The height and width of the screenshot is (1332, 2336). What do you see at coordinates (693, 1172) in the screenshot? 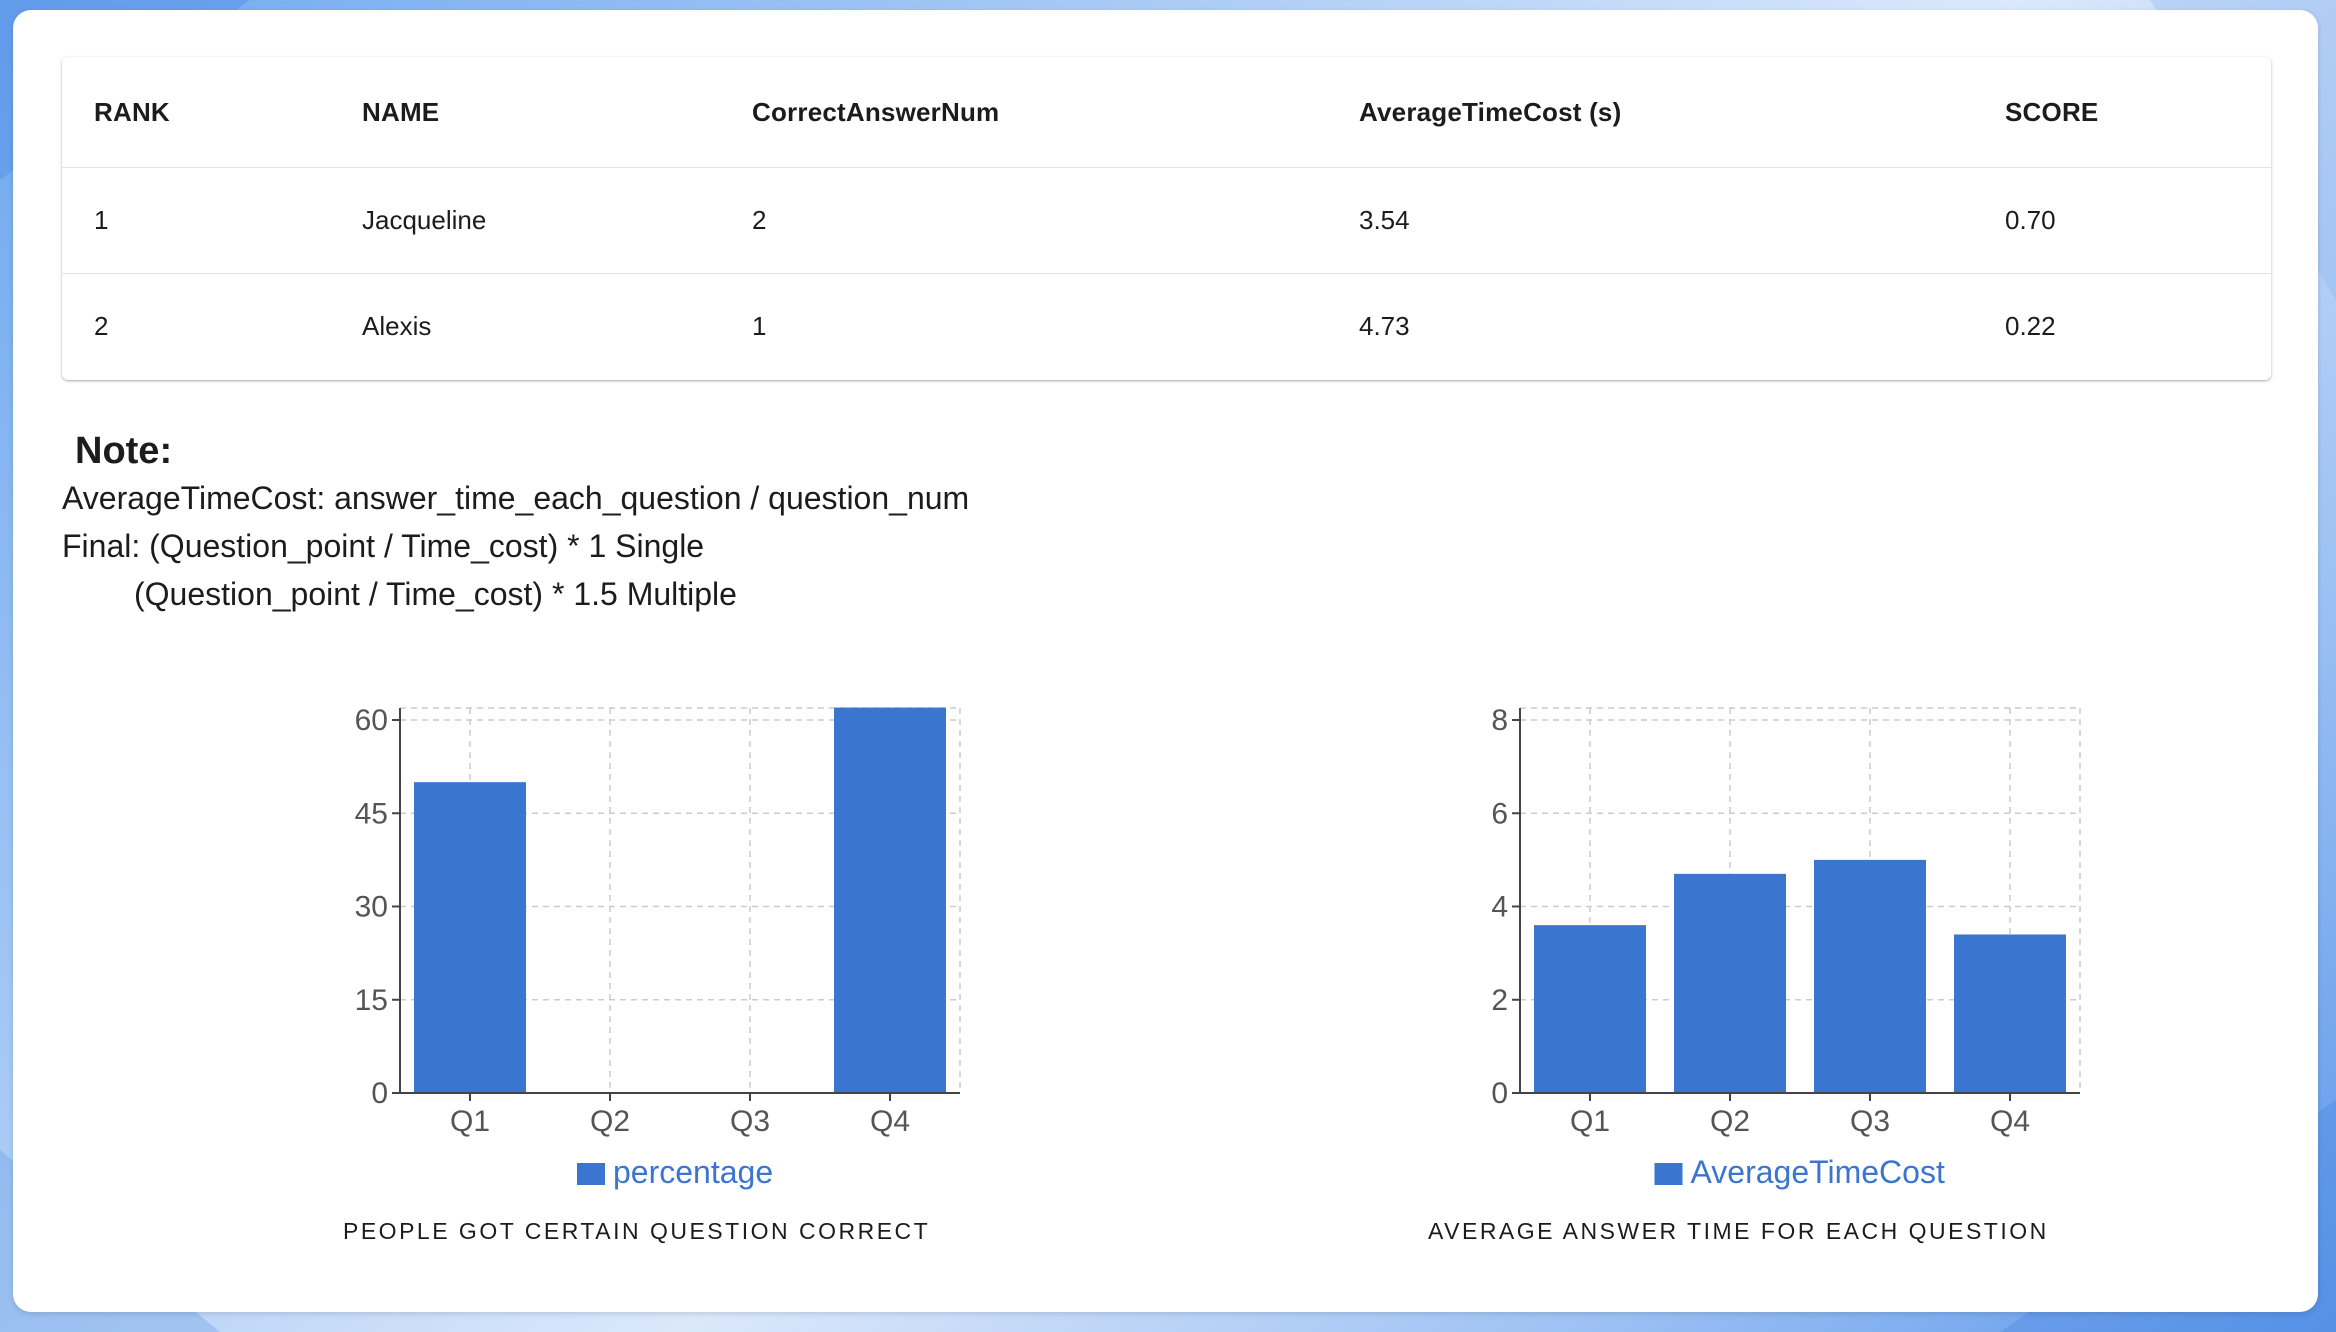
I see `legend-label: percentage` at bounding box center [693, 1172].